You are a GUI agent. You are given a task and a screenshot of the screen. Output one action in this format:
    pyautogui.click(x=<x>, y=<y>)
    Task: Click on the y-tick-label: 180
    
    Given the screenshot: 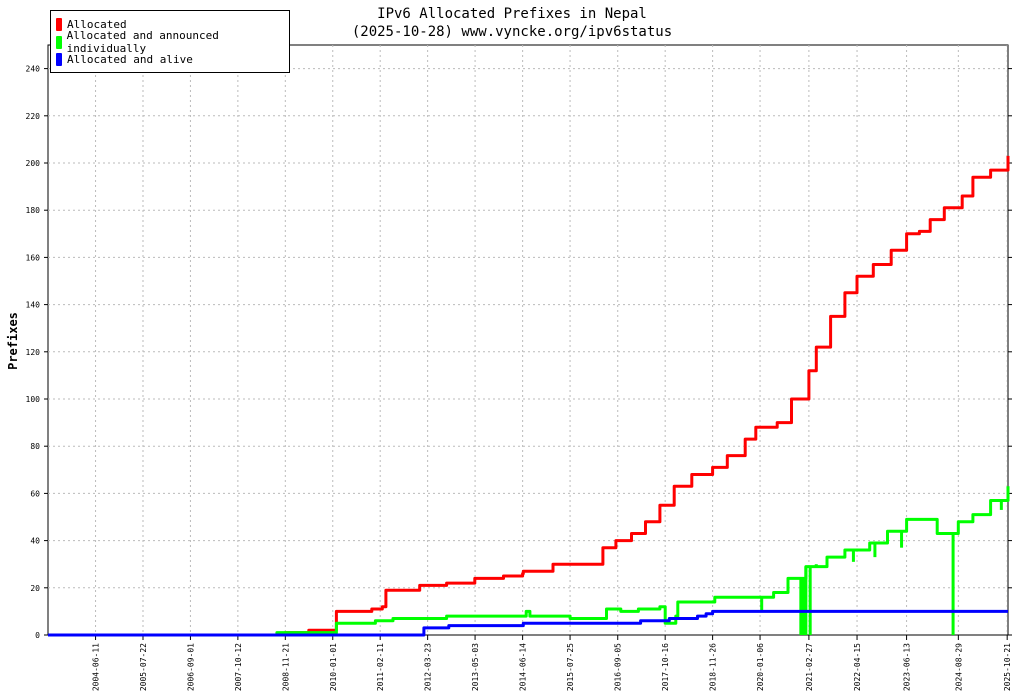 What is the action you would take?
    pyautogui.click(x=33, y=210)
    